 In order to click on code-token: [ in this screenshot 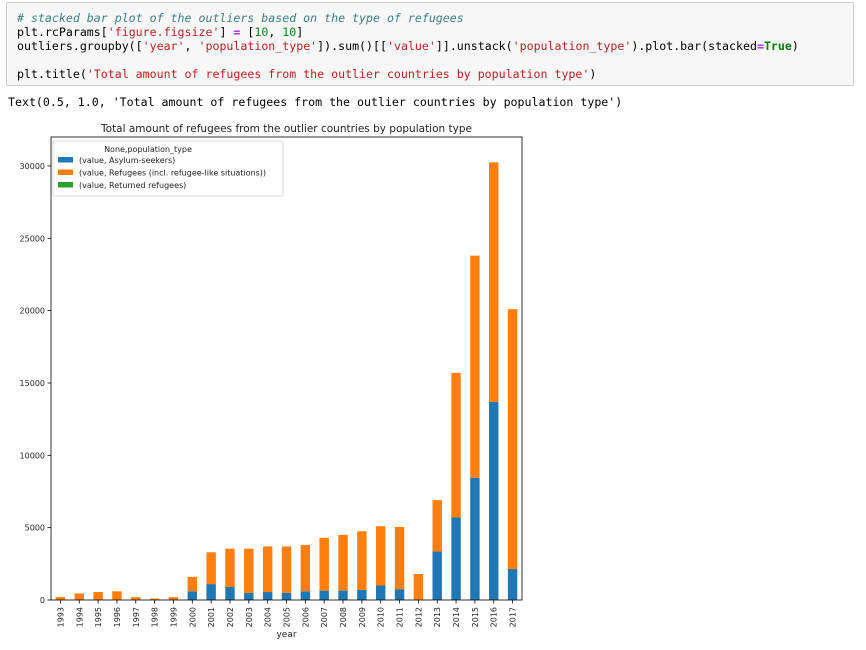, I will do `click(247, 32)`.